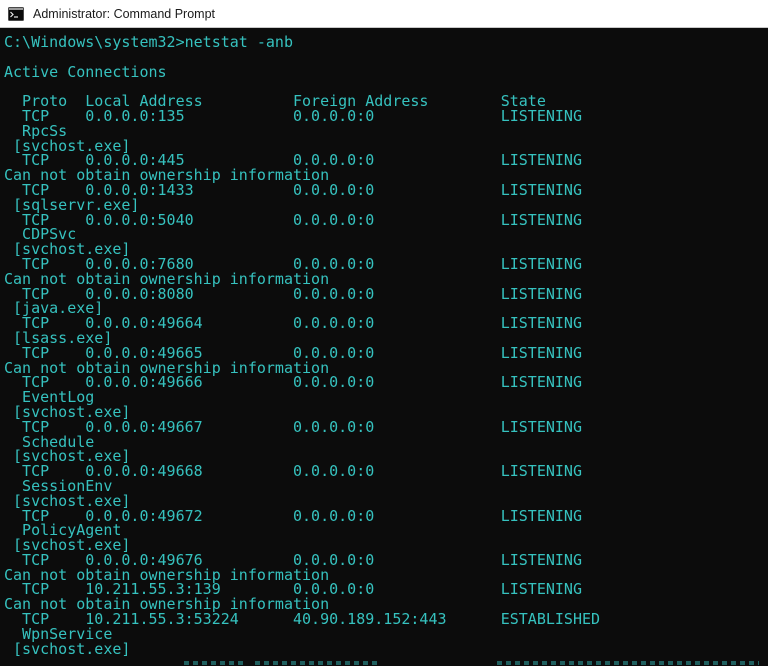  Describe the element at coordinates (16, 13) in the screenshot. I see `command-prompt-icon` at that location.